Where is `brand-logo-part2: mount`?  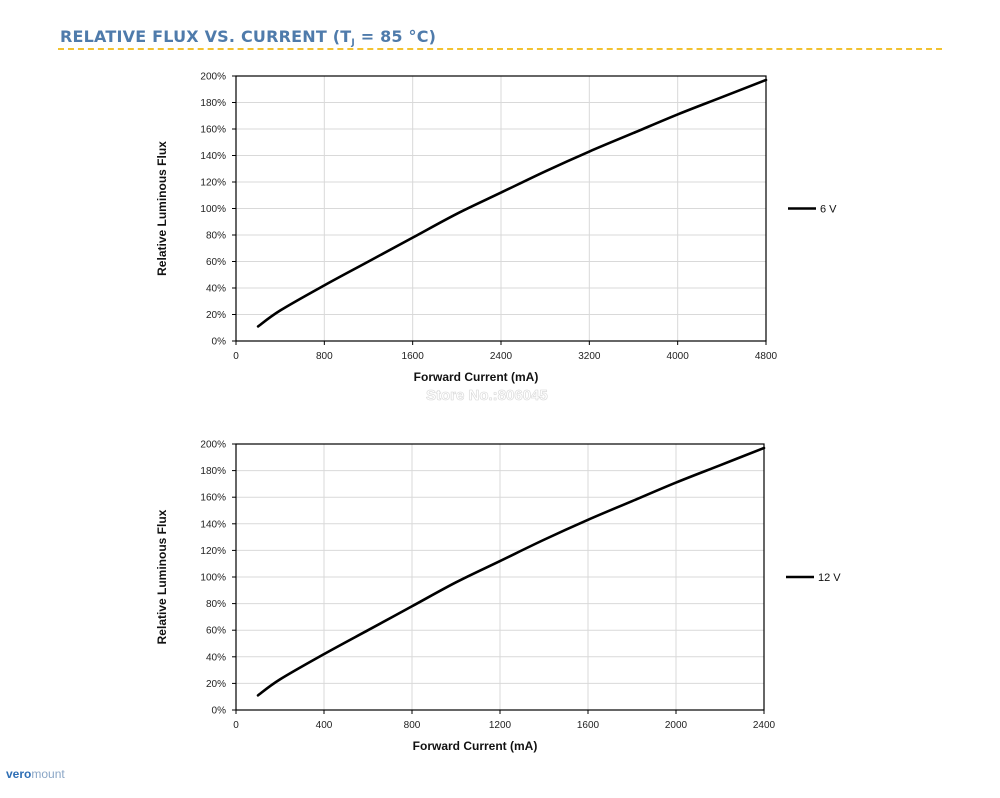 brand-logo-part2: mount is located at coordinates (47, 774).